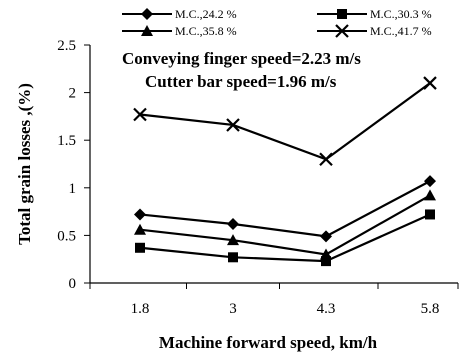 Image resolution: width=474 pixels, height=363 pixels. Describe the element at coordinates (206, 14) in the screenshot. I see `legend-label-0: M.C.,24.2 %` at that location.